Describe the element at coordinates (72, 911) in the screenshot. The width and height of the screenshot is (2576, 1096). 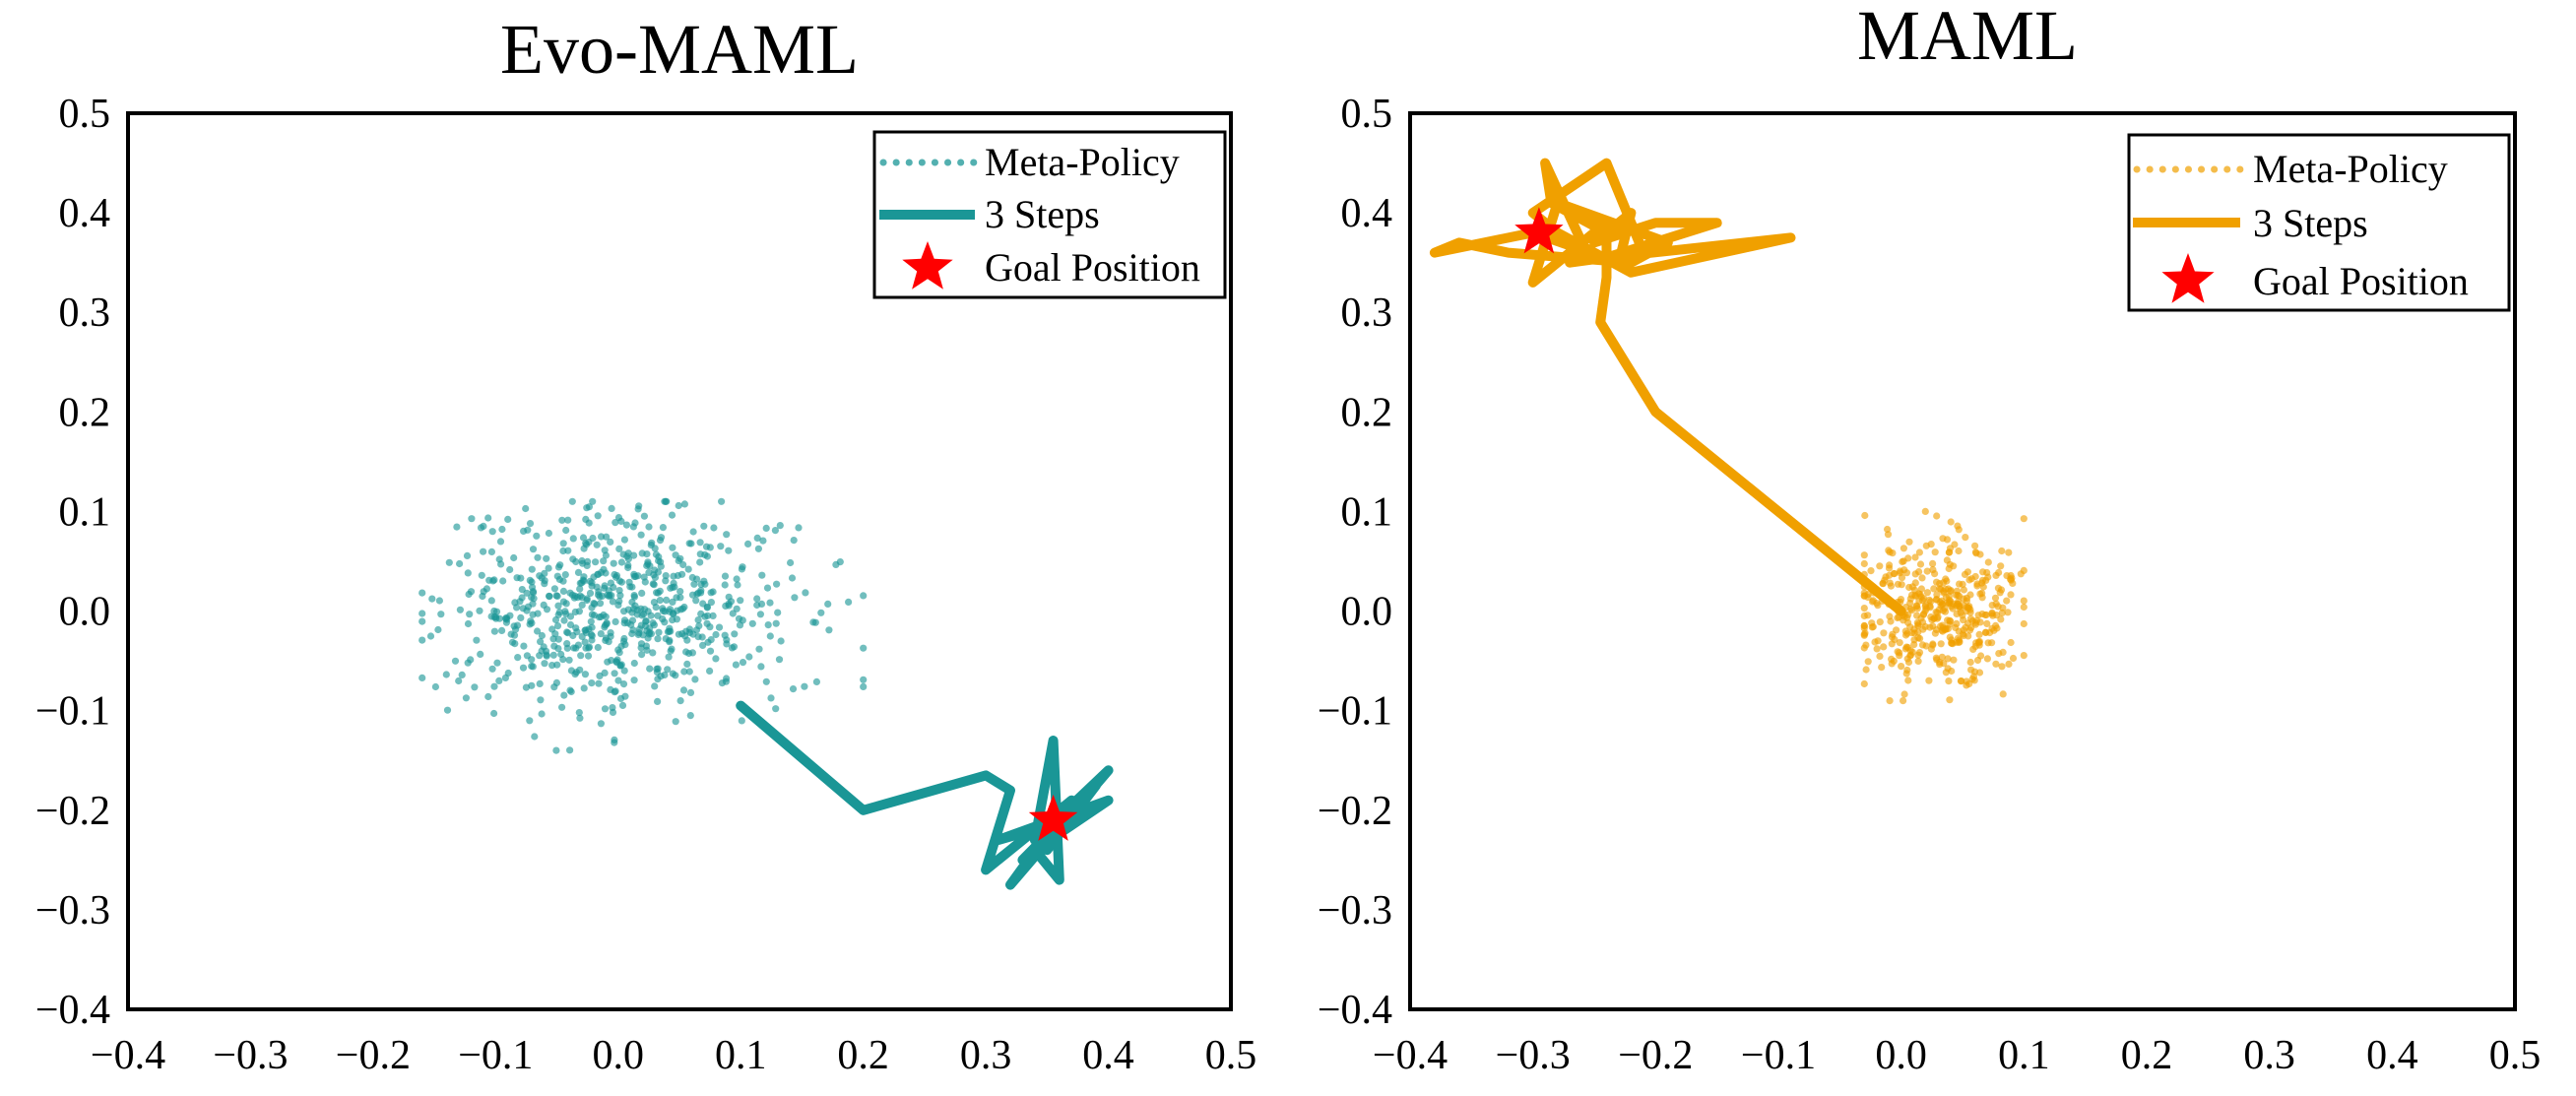
I see `y-tick-label: −0.3` at that location.